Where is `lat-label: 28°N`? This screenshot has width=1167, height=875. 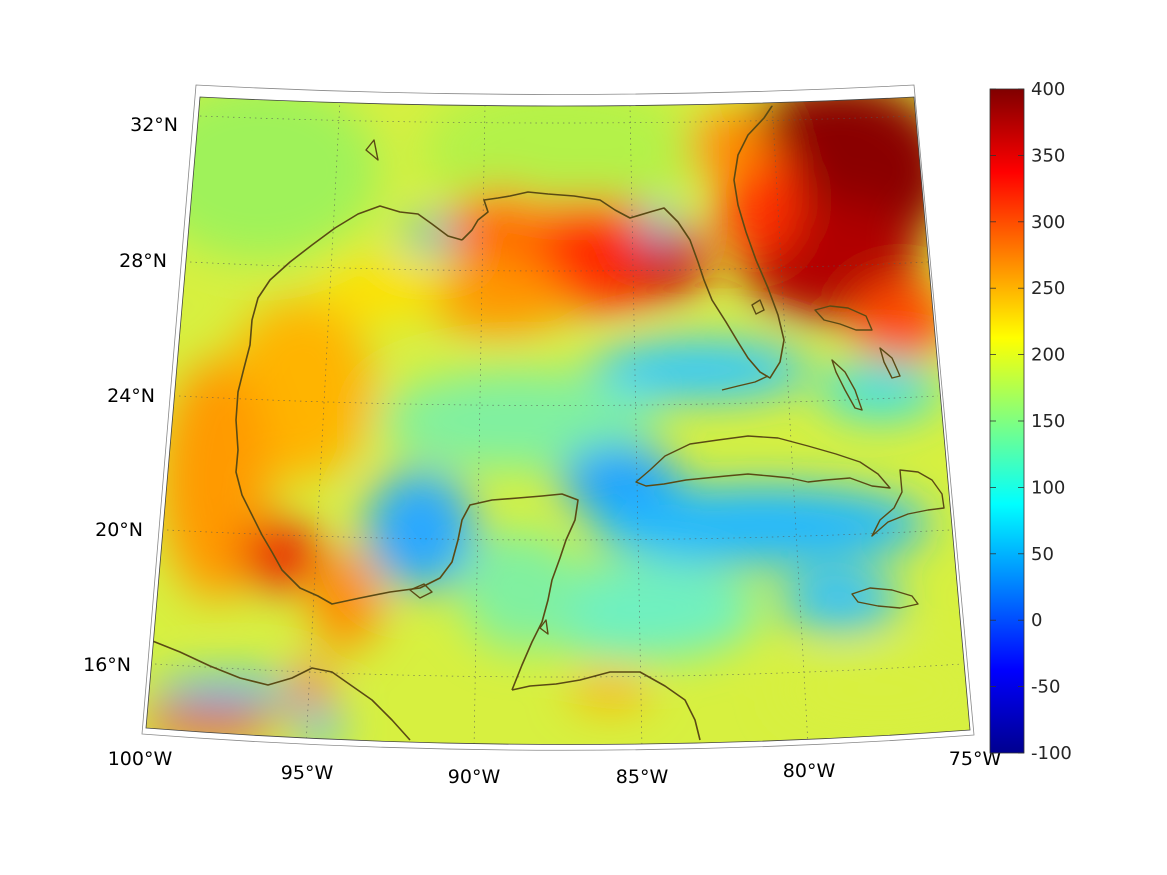
lat-label: 28°N is located at coordinates (143, 261).